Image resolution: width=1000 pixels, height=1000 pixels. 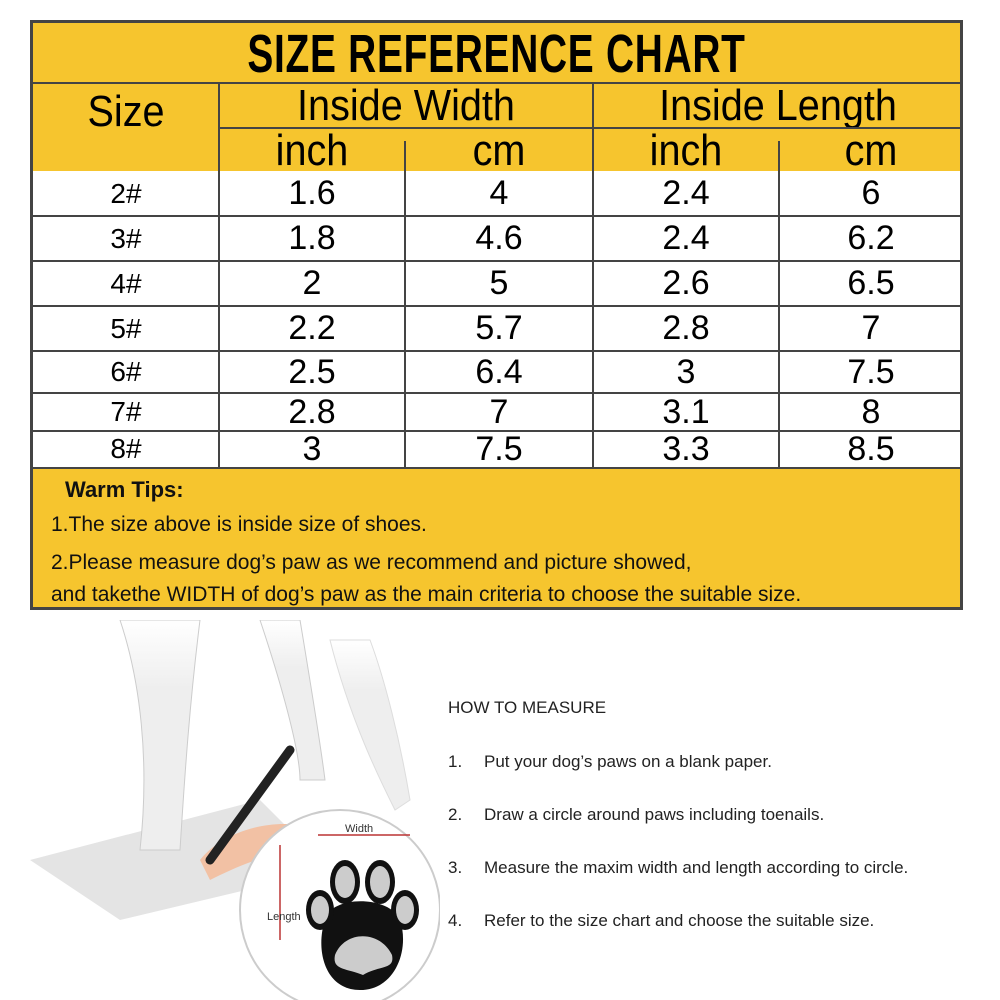 I want to click on size-cell: 8#, so click(x=126, y=448).